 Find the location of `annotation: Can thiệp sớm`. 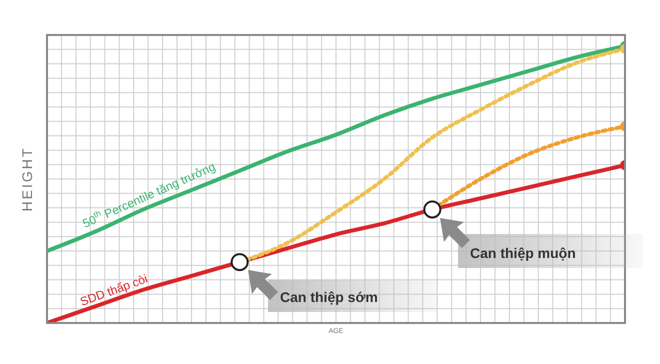

annotation: Can thiệp sớm is located at coordinates (329, 297).